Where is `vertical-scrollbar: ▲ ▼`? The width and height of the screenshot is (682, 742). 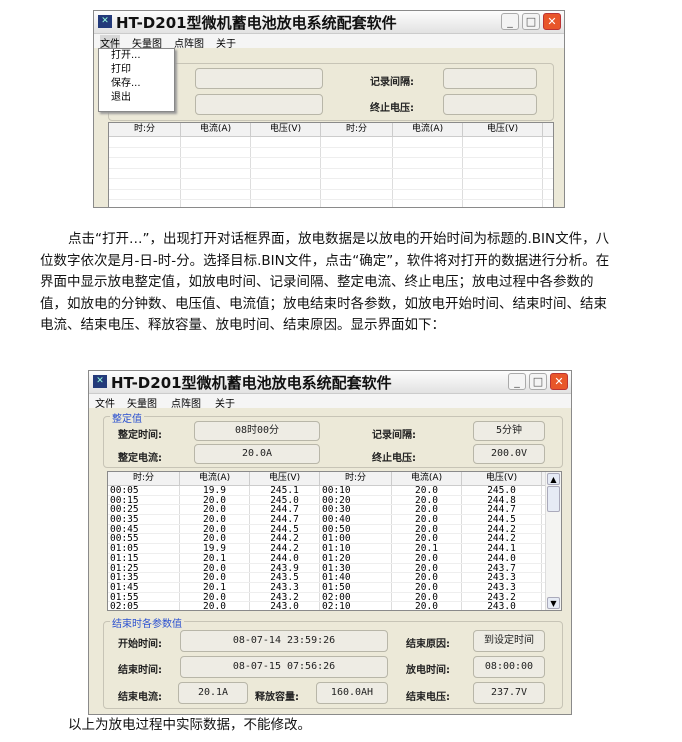 vertical-scrollbar: ▲ ▼ is located at coordinates (553, 541).